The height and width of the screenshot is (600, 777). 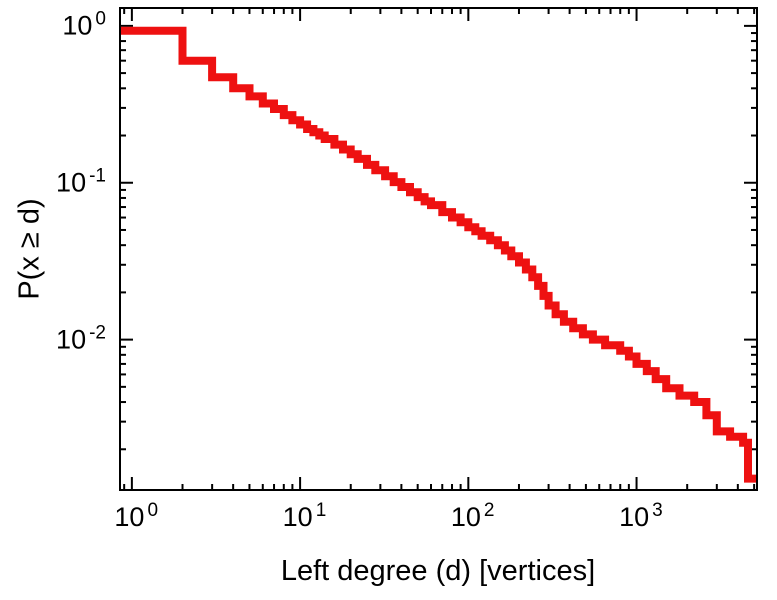 I want to click on x-tick-label-exponent: 1, so click(x=321, y=510).